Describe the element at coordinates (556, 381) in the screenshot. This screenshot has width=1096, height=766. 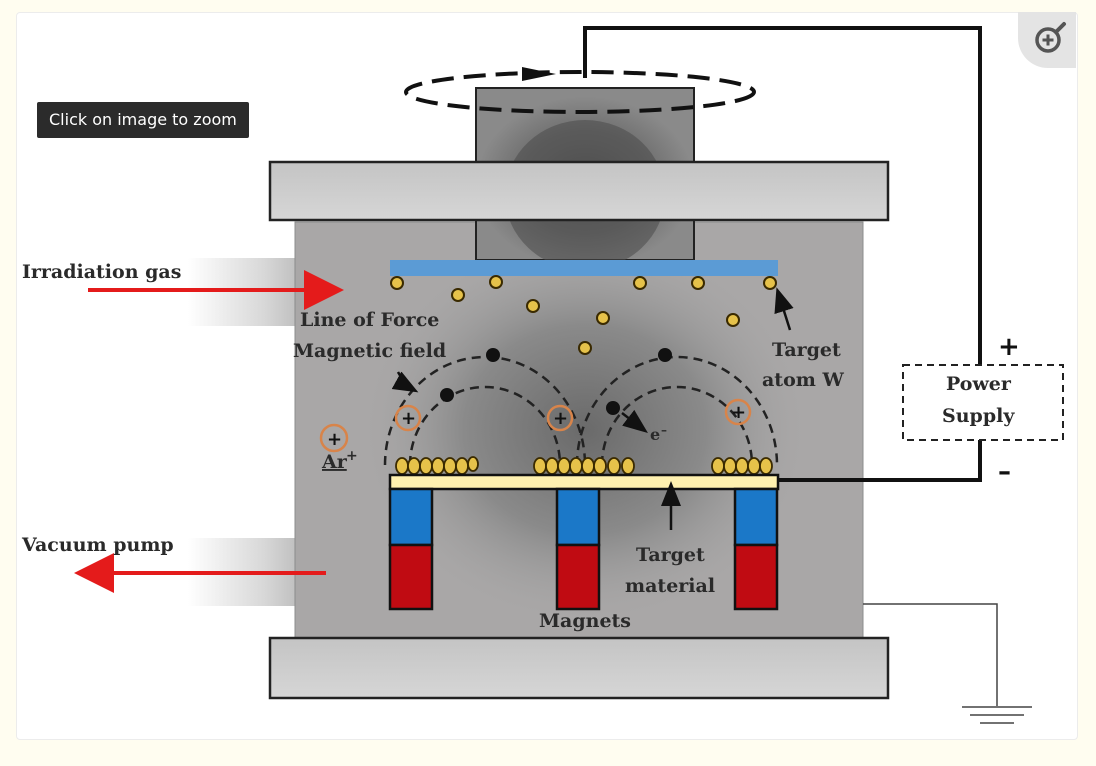
I see `electrons` at that location.